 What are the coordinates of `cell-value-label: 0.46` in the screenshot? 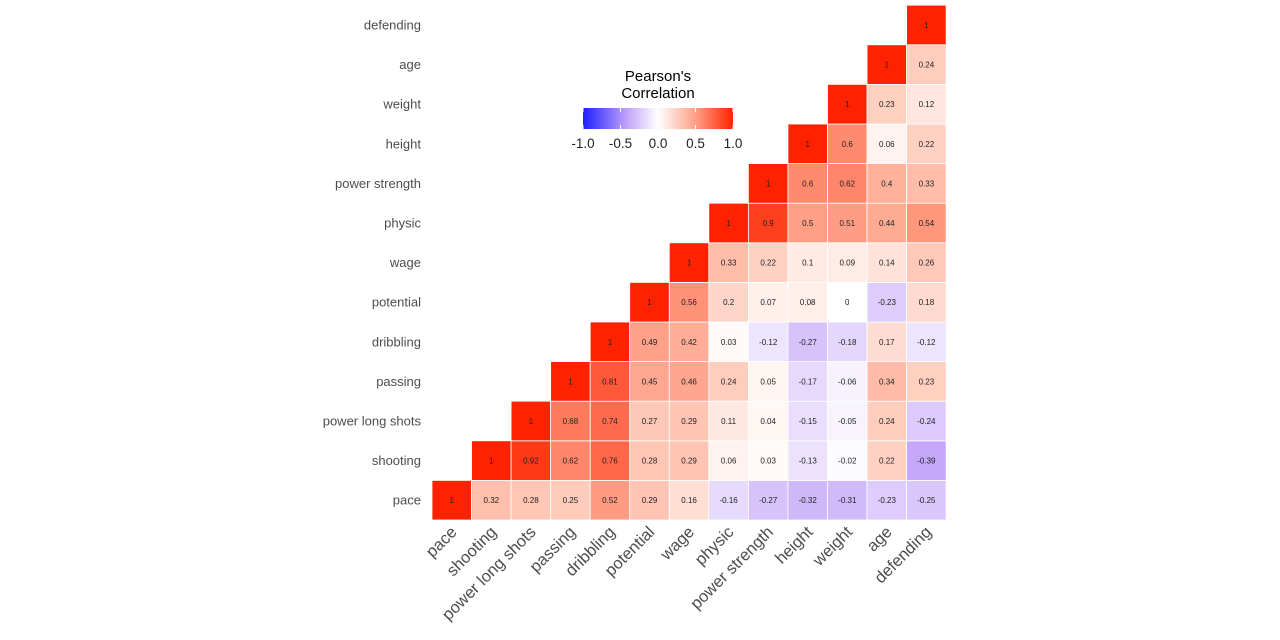 It's located at (689, 381).